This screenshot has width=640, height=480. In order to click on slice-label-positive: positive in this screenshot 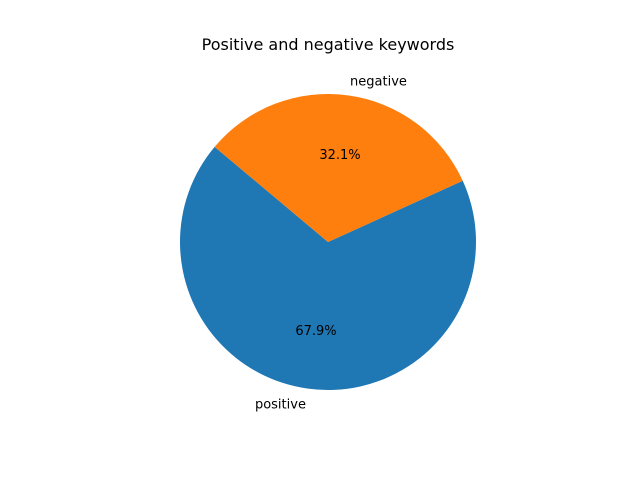, I will do `click(280, 404)`.